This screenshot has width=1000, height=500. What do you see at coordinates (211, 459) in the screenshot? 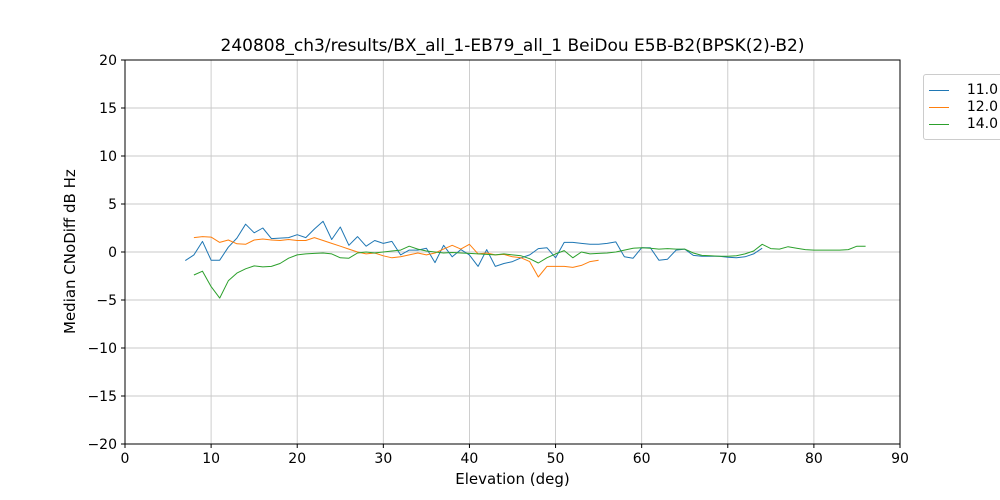
I see `x-tick-label: 10` at bounding box center [211, 459].